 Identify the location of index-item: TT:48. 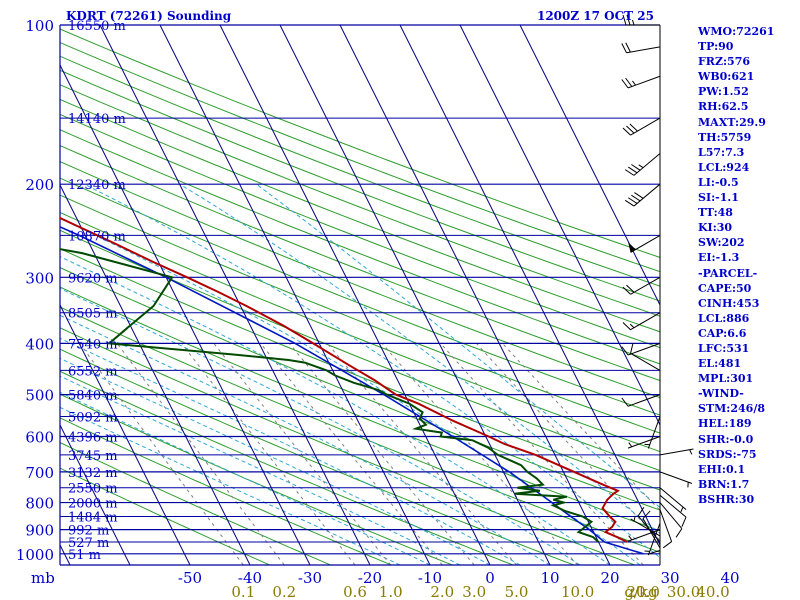
(715, 213).